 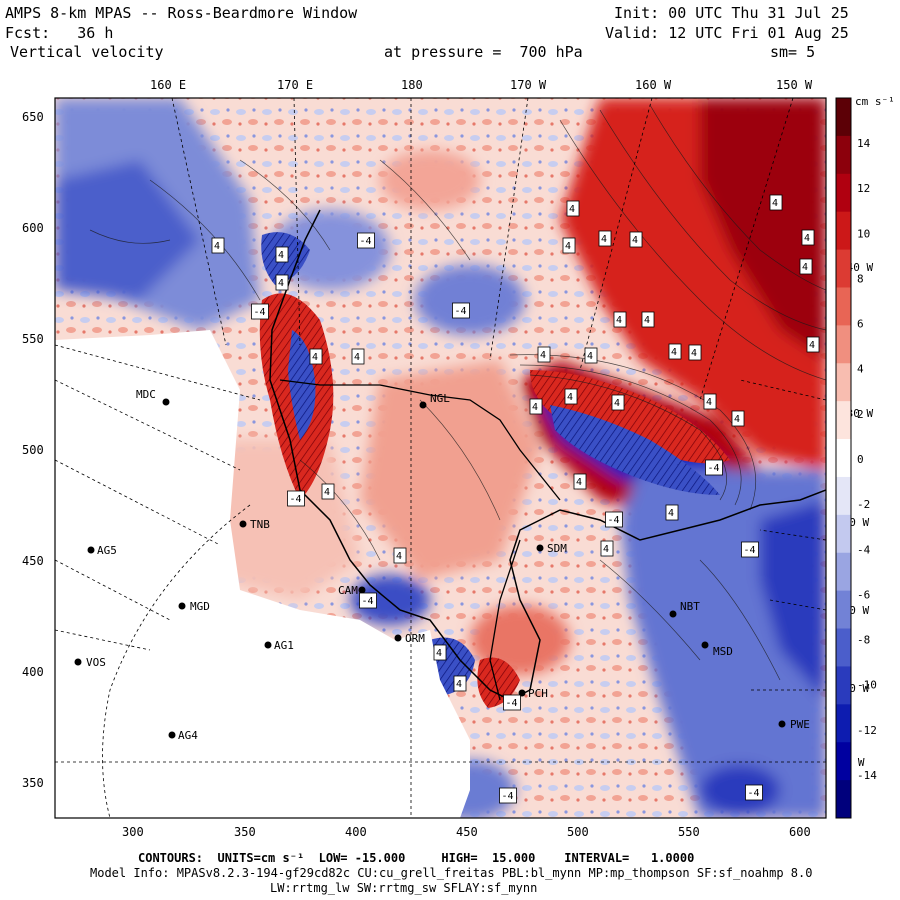 What do you see at coordinates (188, 735) in the screenshot?
I see `station-label: AG4` at bounding box center [188, 735].